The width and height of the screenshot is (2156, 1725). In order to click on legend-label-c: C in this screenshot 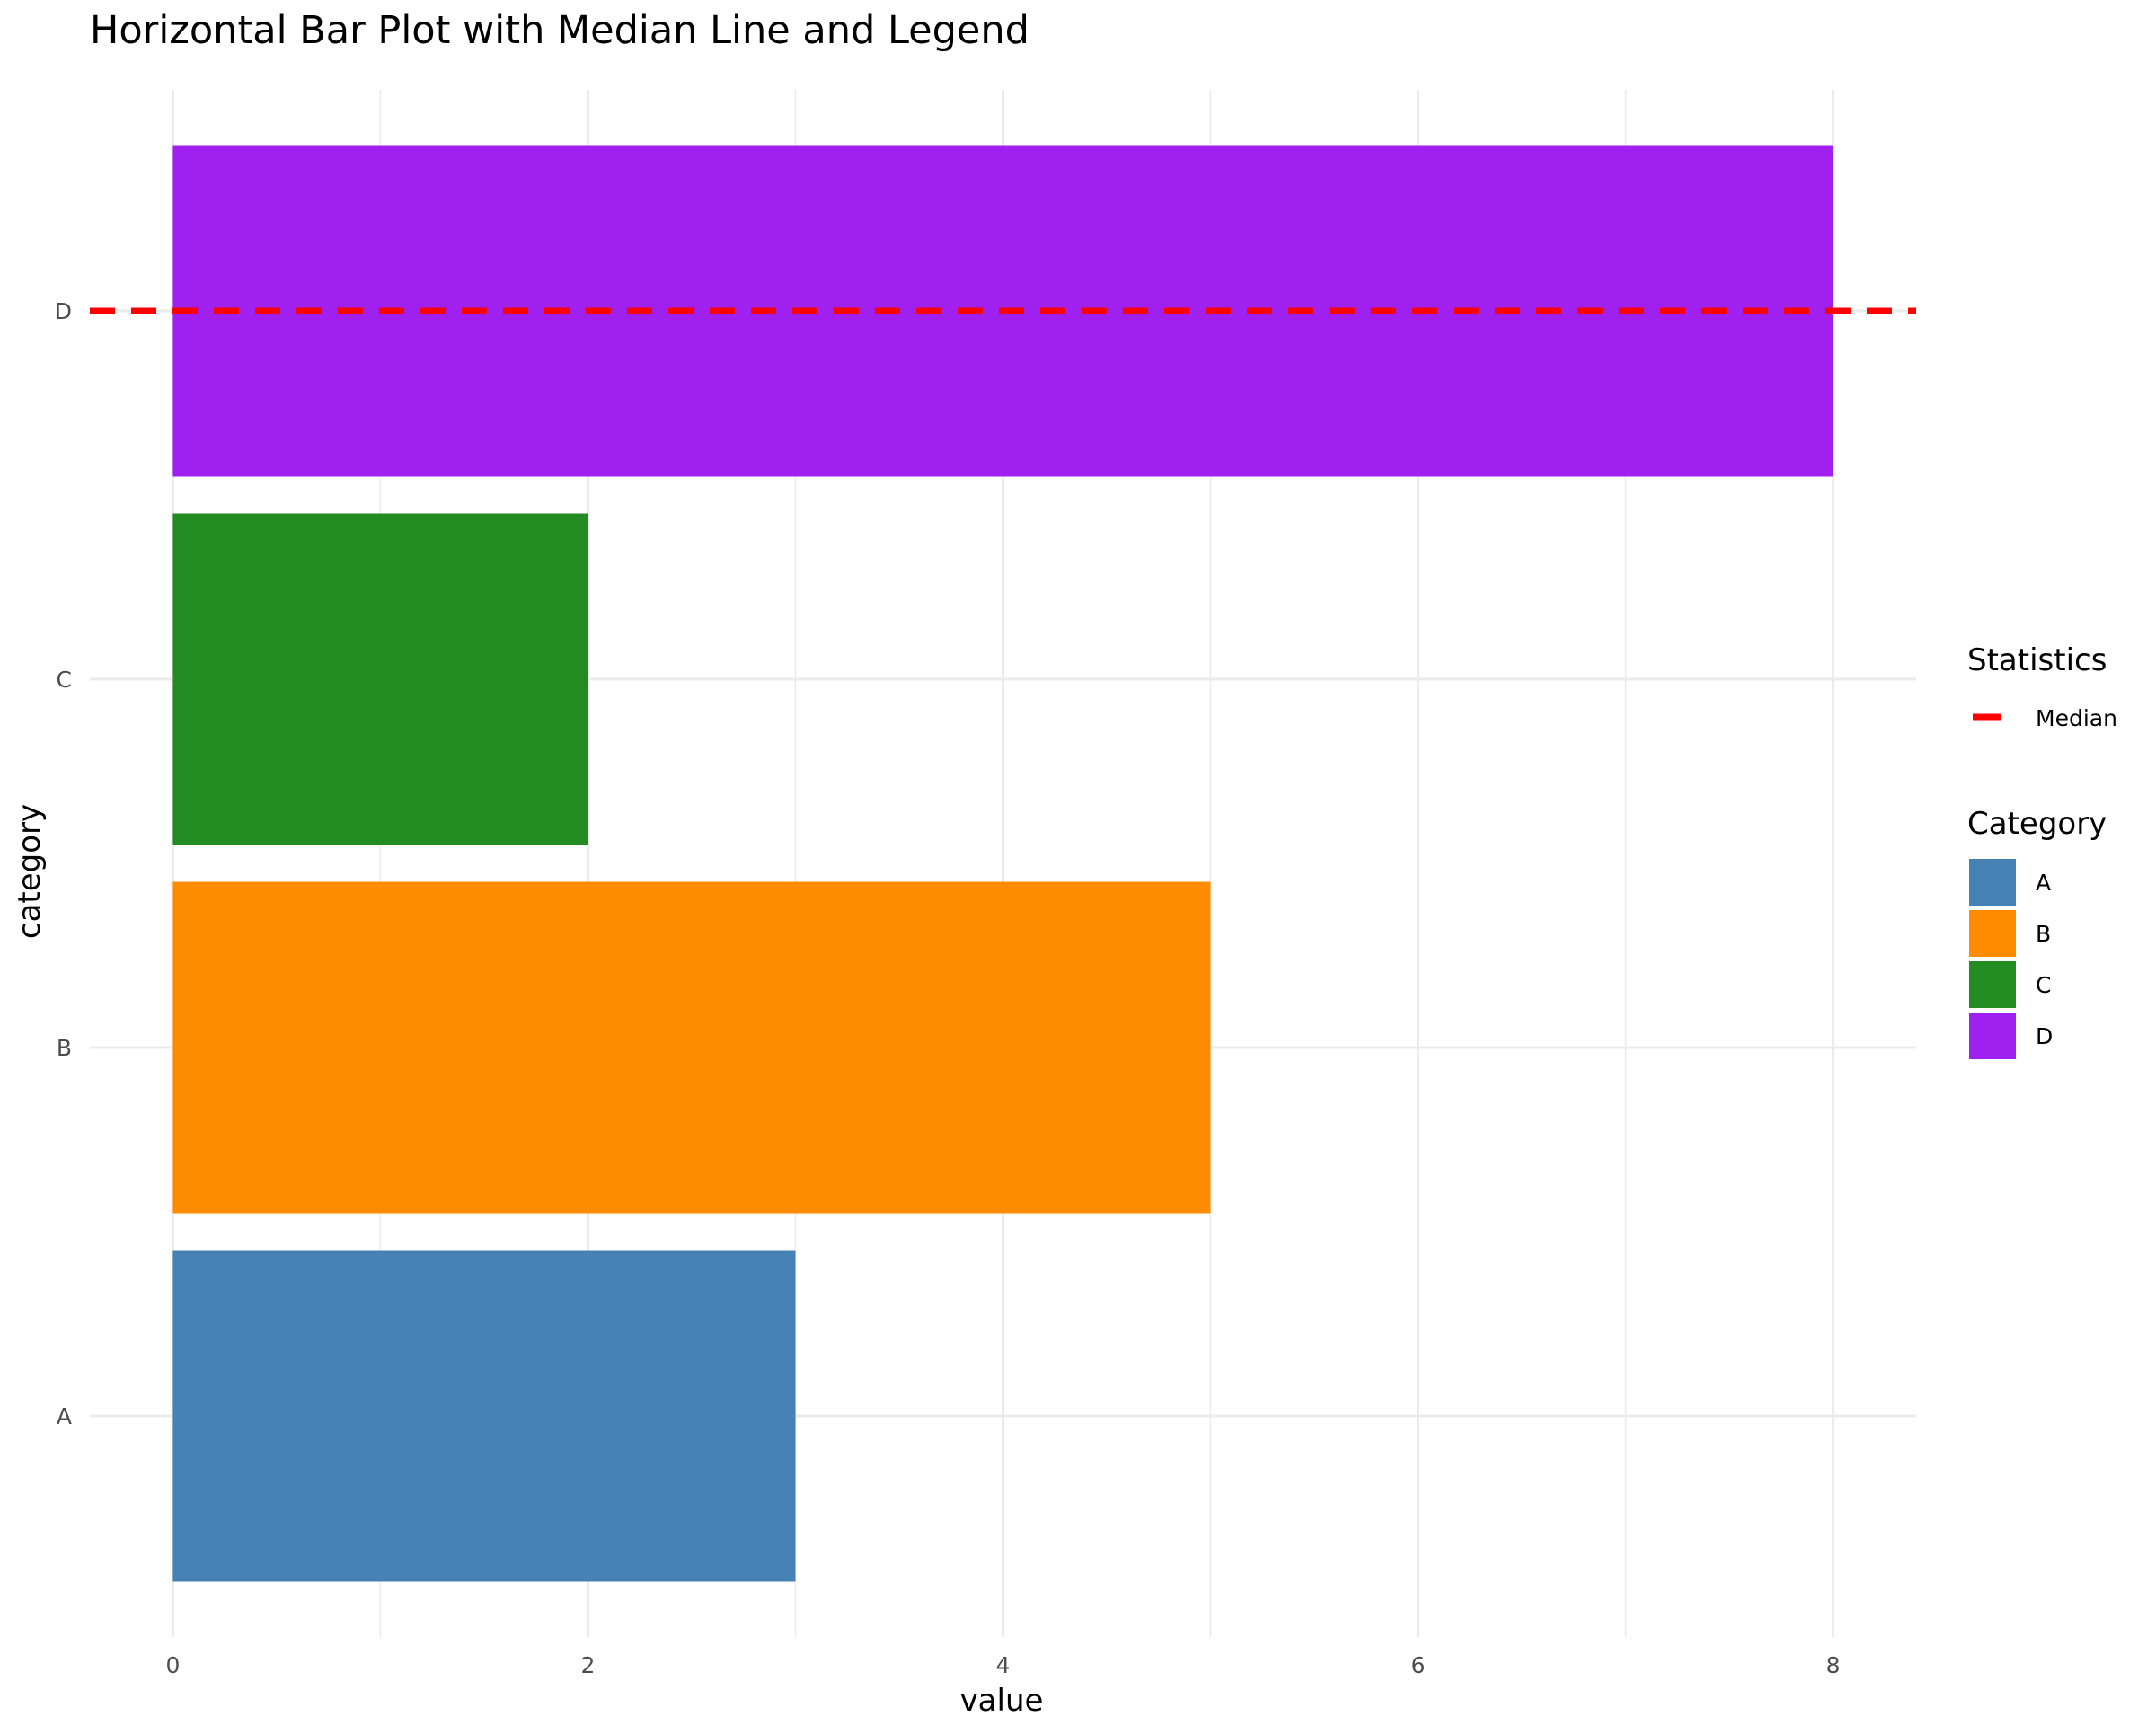, I will do `click(2044, 985)`.